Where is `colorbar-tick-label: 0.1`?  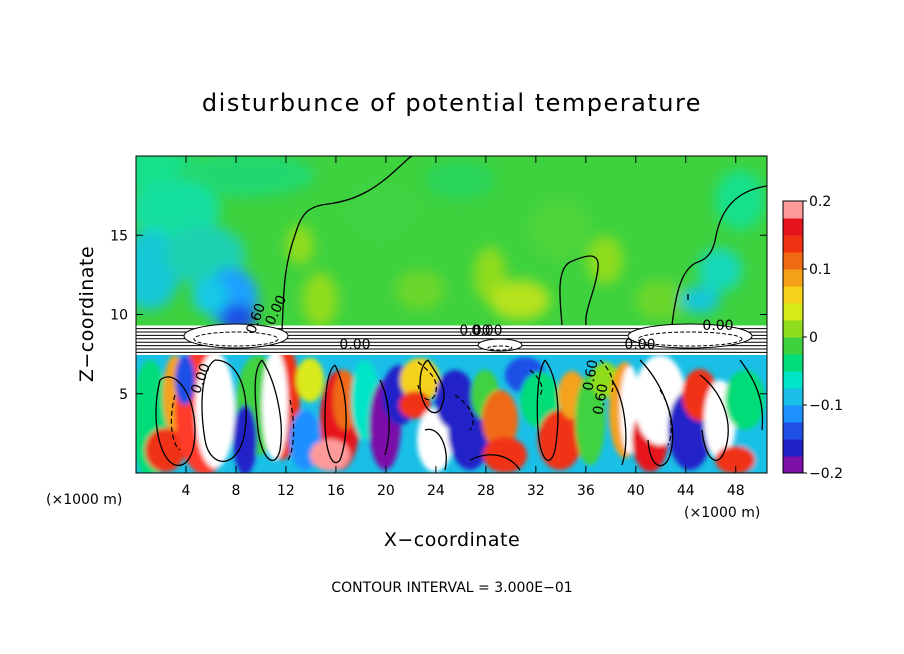
colorbar-tick-label: 0.1 is located at coordinates (820, 270).